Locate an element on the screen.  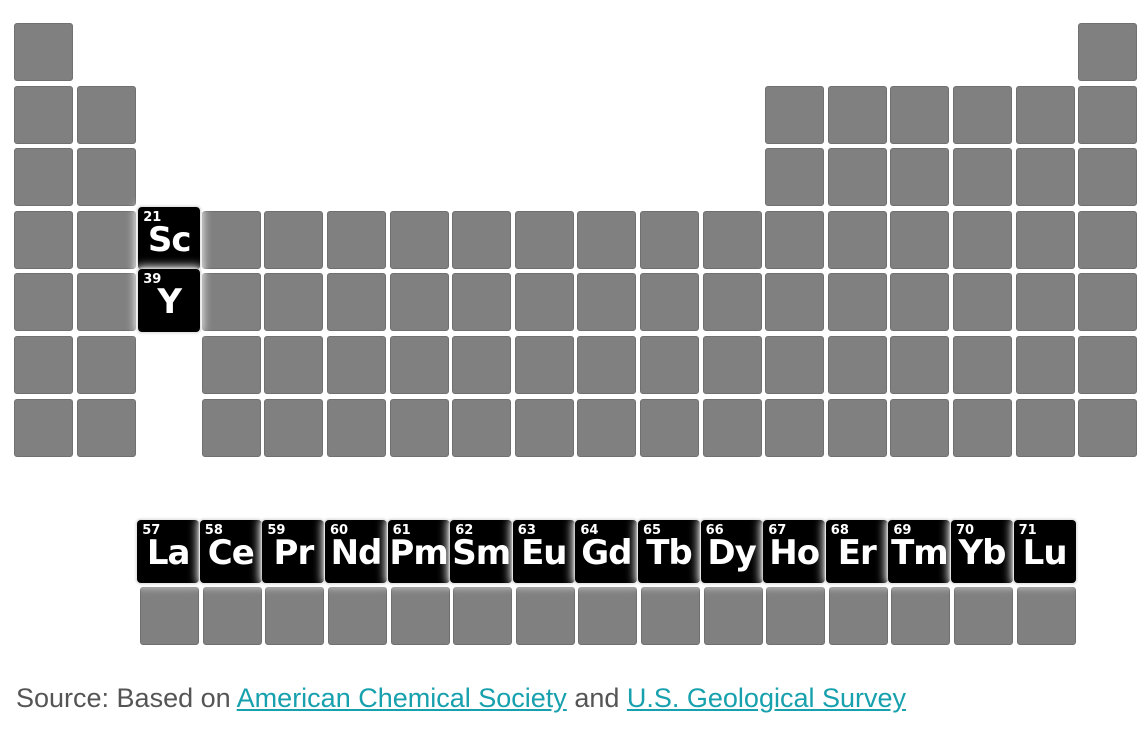
atomic-number: 58 is located at coordinates (213, 530).